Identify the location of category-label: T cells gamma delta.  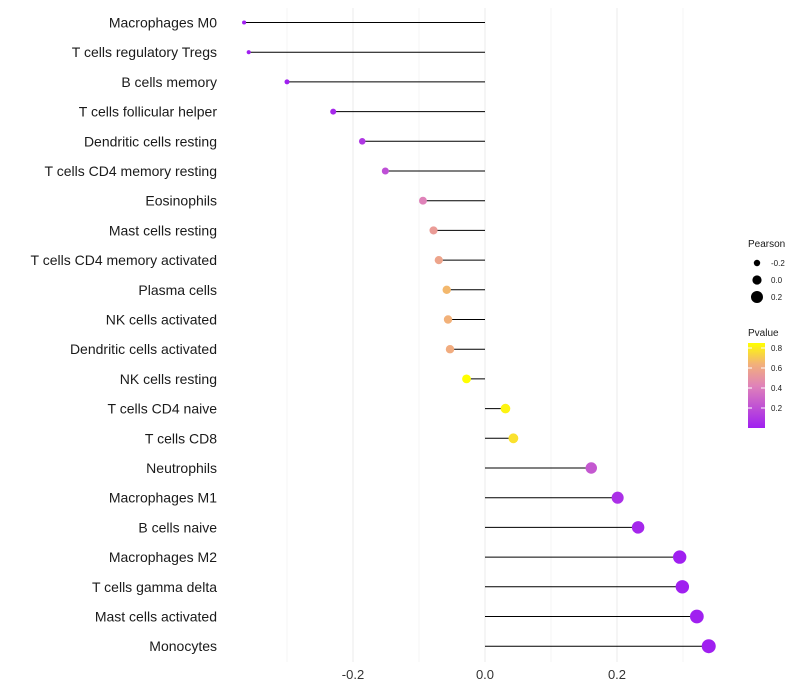
(154, 587).